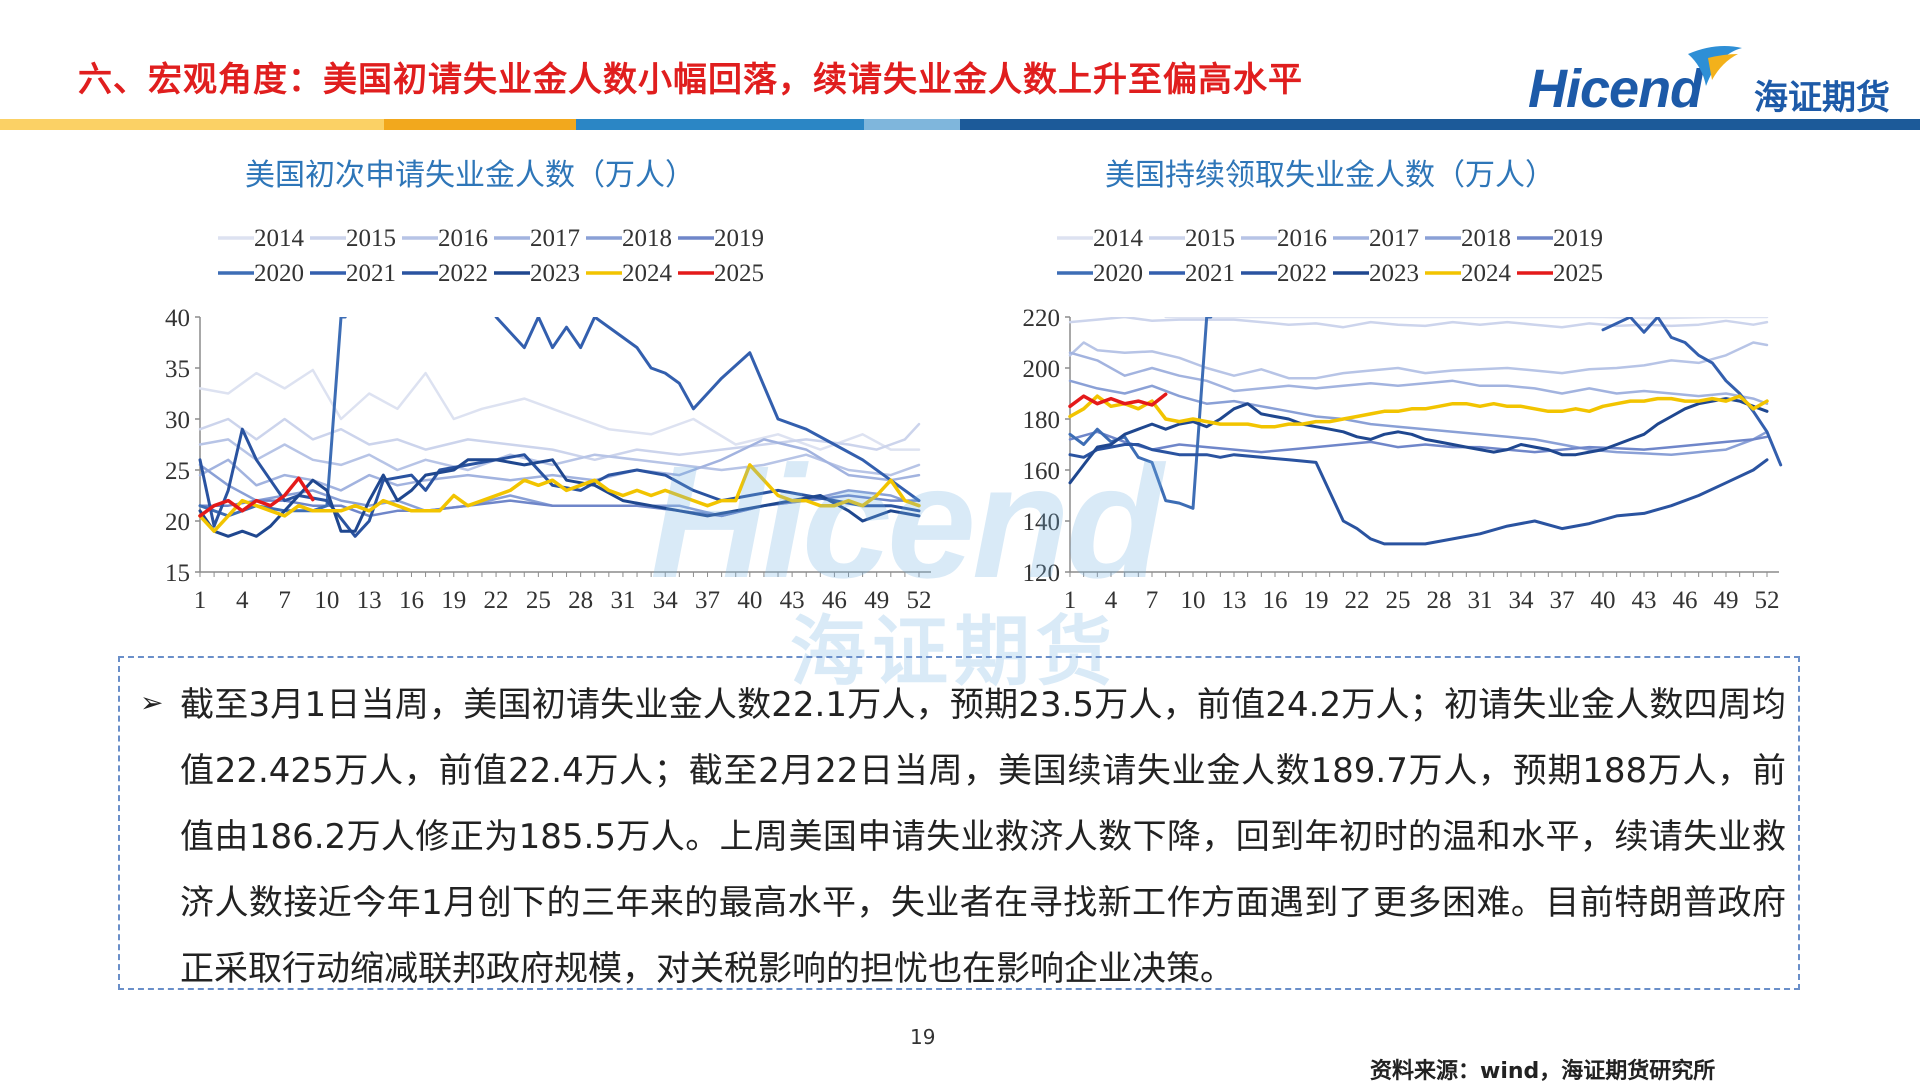 This screenshot has width=1920, height=1085. Describe the element at coordinates (1543, 1071) in the screenshot. I see `data-source: 资料来源：wind，海证期货研究所` at that location.